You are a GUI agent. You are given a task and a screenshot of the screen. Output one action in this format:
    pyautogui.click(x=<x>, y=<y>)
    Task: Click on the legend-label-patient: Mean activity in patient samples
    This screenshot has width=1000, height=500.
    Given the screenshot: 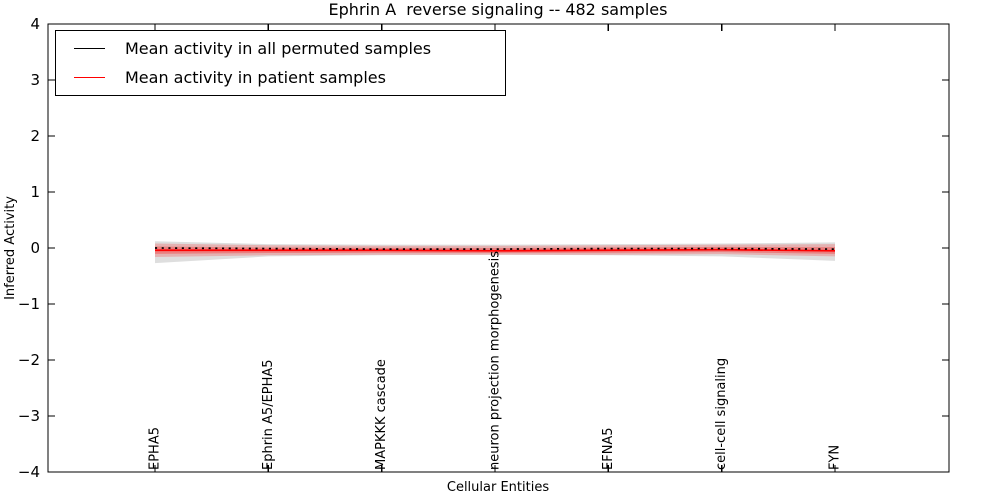 What is the action you would take?
    pyautogui.click(x=255, y=77)
    